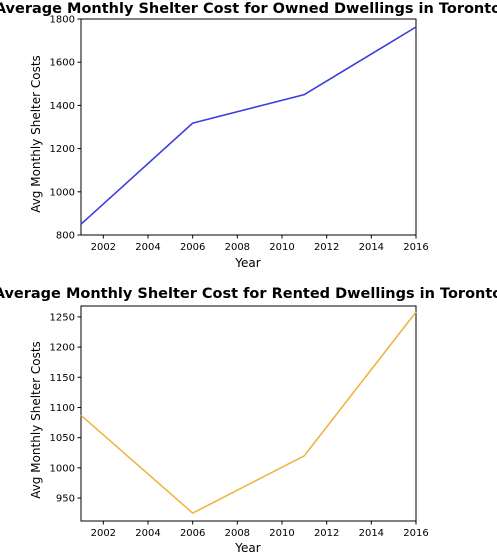 The width and height of the screenshot is (497, 557). Describe the element at coordinates (62, 378) in the screenshot. I see `y-tick-label: 1150` at that location.